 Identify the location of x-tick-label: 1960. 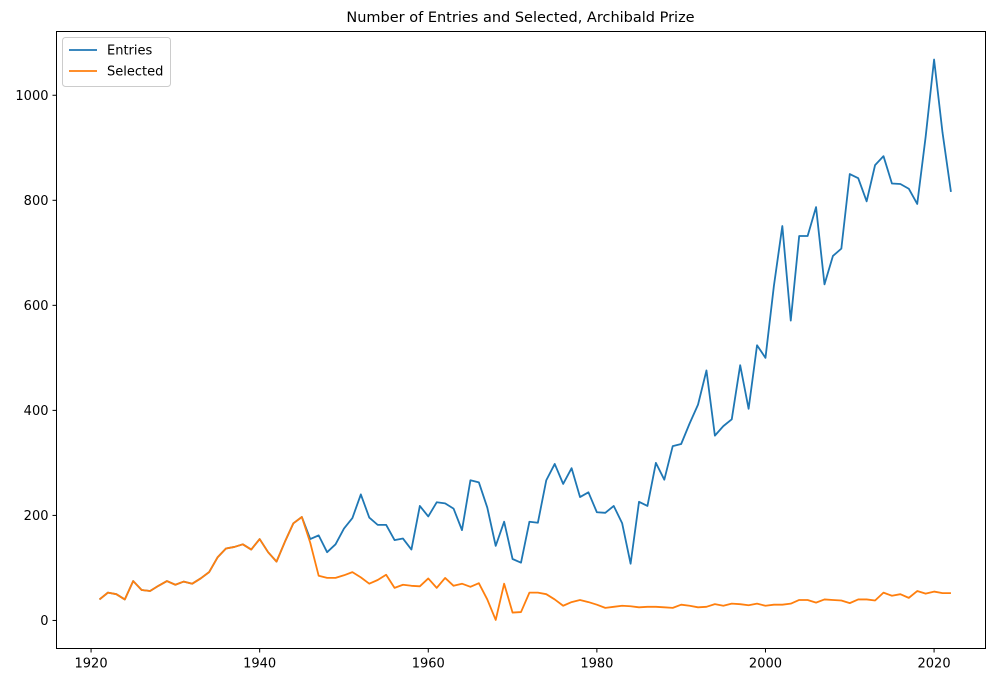
(428, 664).